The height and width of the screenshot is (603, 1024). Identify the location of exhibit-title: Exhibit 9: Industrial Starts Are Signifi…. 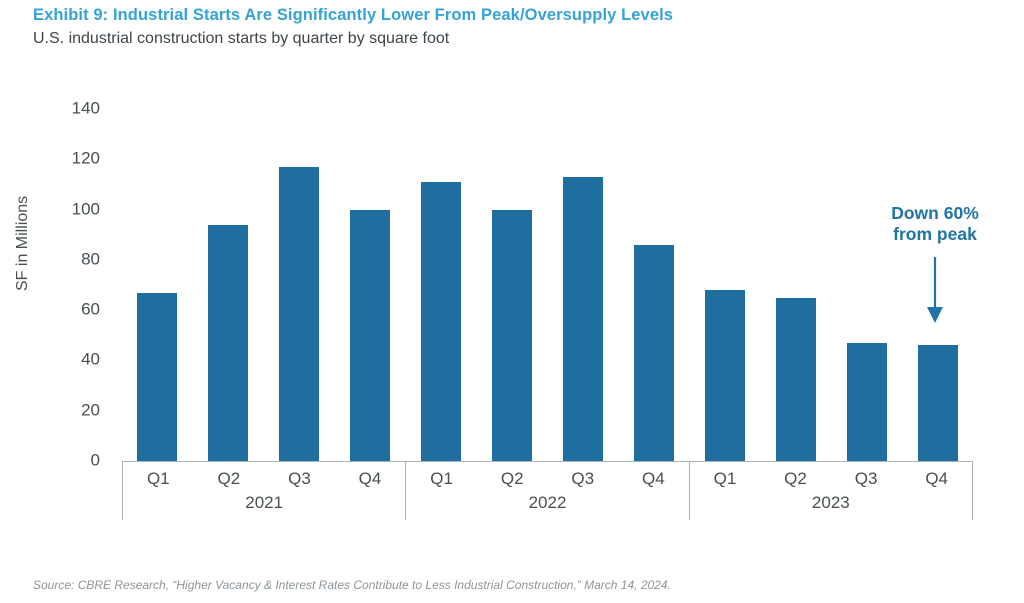
(353, 15).